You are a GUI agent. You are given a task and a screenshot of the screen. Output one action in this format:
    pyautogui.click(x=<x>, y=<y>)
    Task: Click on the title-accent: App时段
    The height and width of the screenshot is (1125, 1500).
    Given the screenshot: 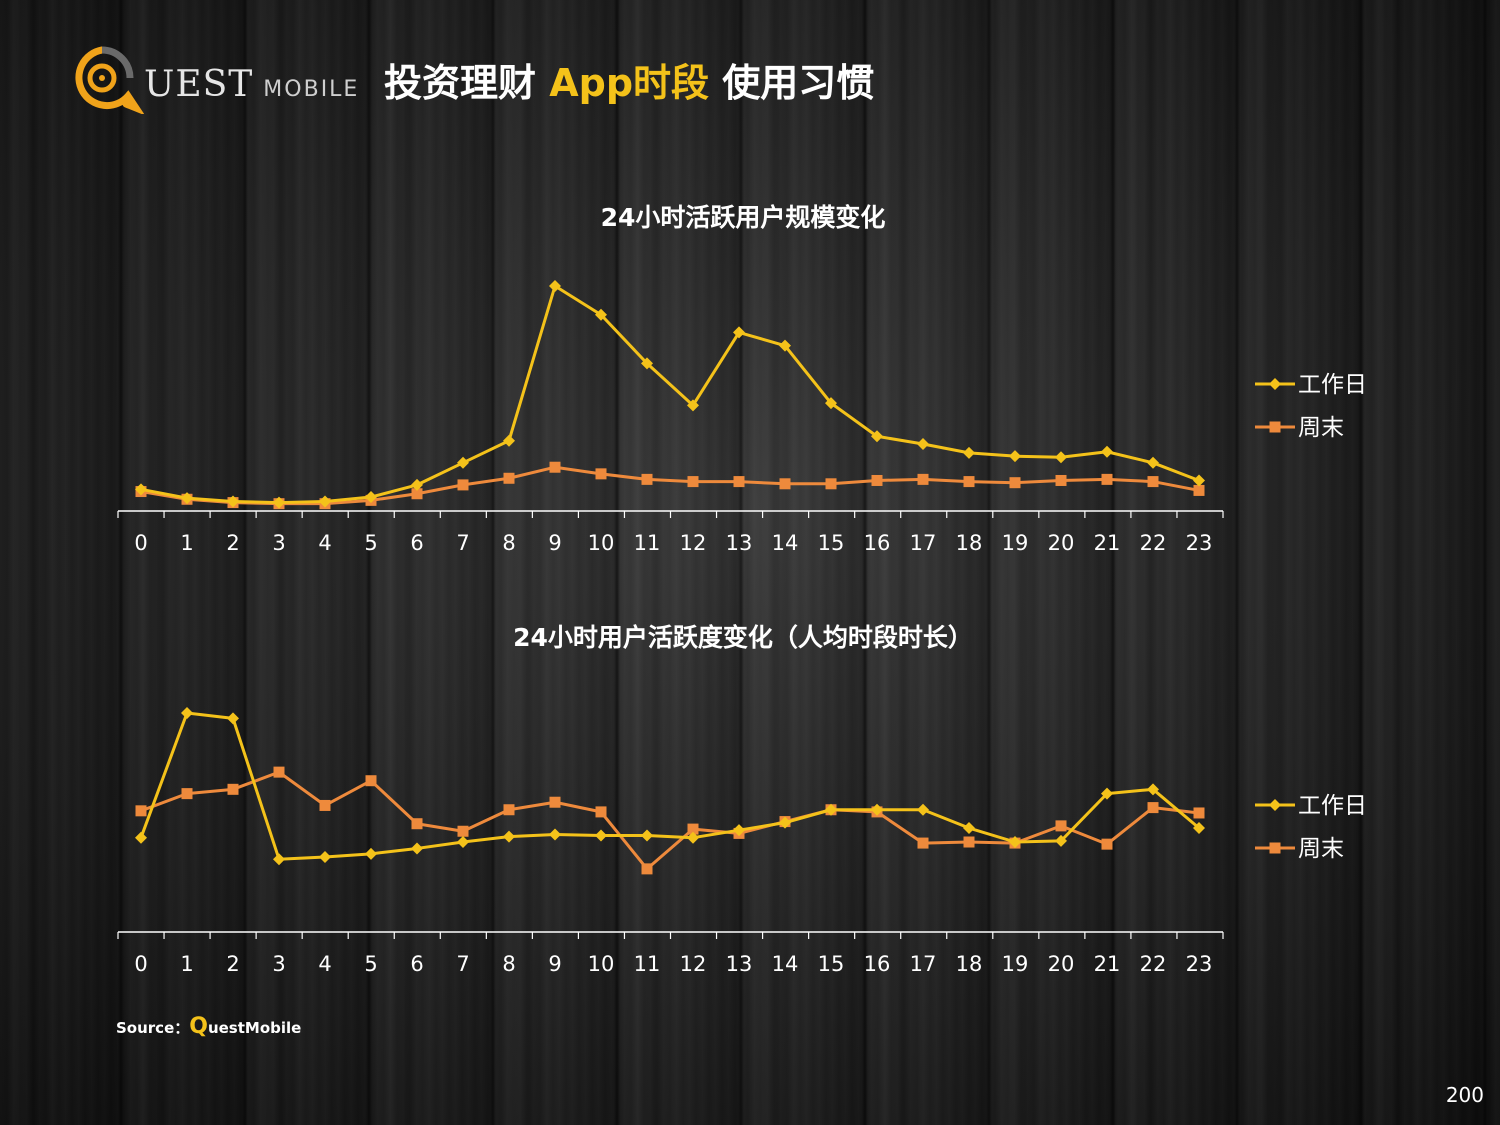 What is the action you would take?
    pyautogui.click(x=629, y=83)
    